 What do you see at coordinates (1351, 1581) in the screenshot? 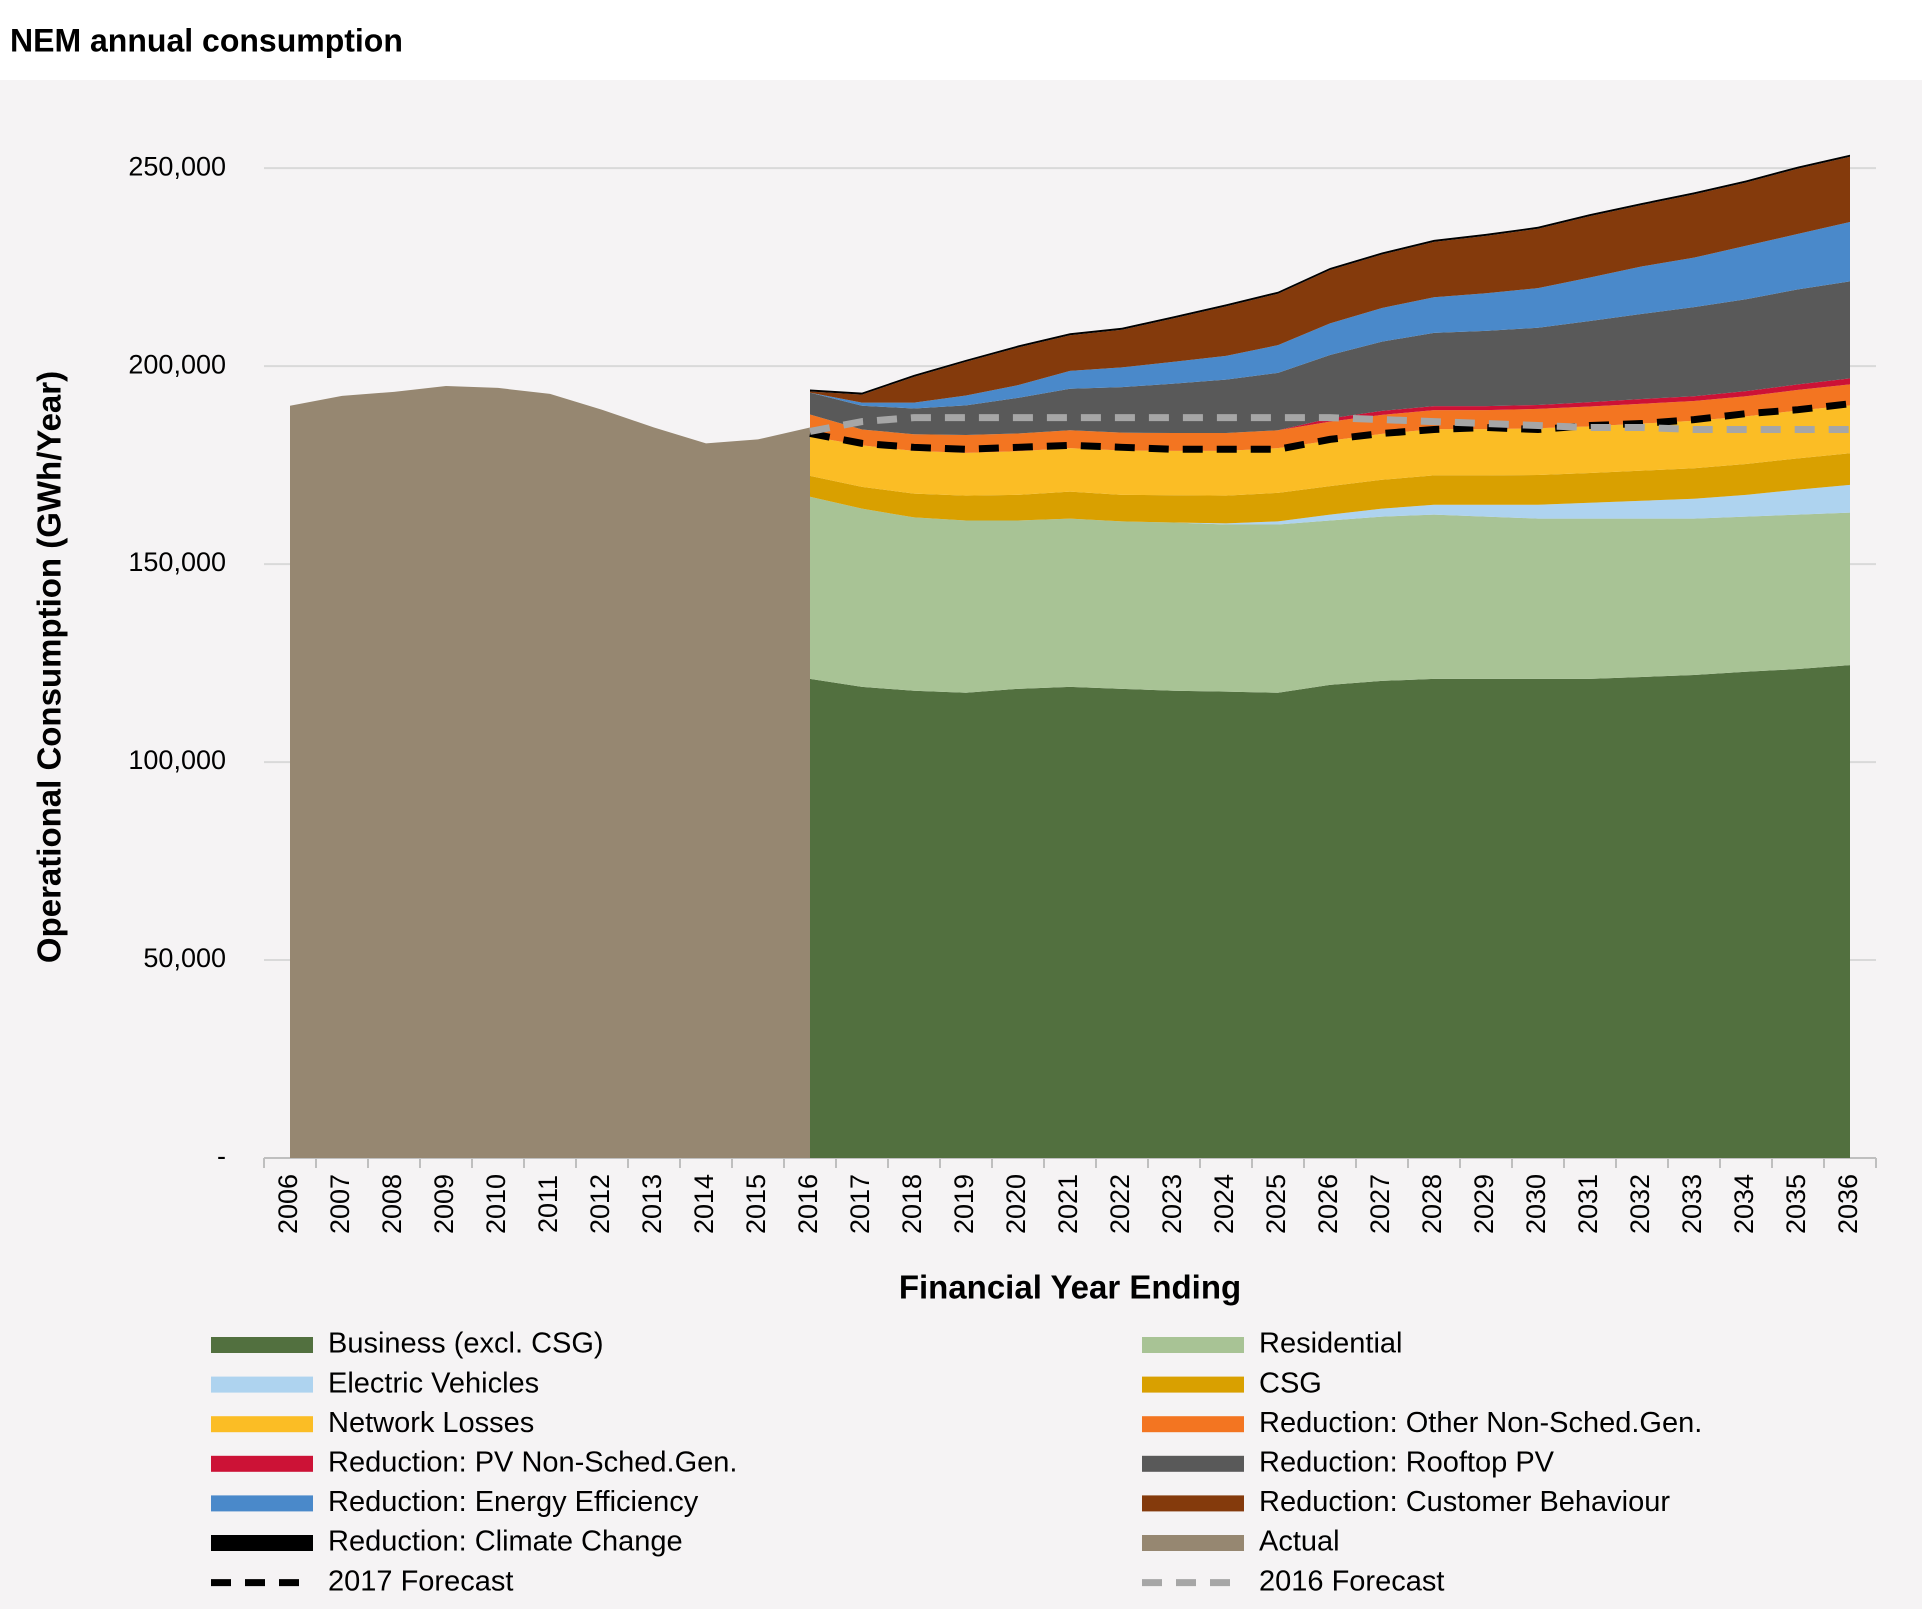
I see `legend-label: 2016 Forecast` at bounding box center [1351, 1581].